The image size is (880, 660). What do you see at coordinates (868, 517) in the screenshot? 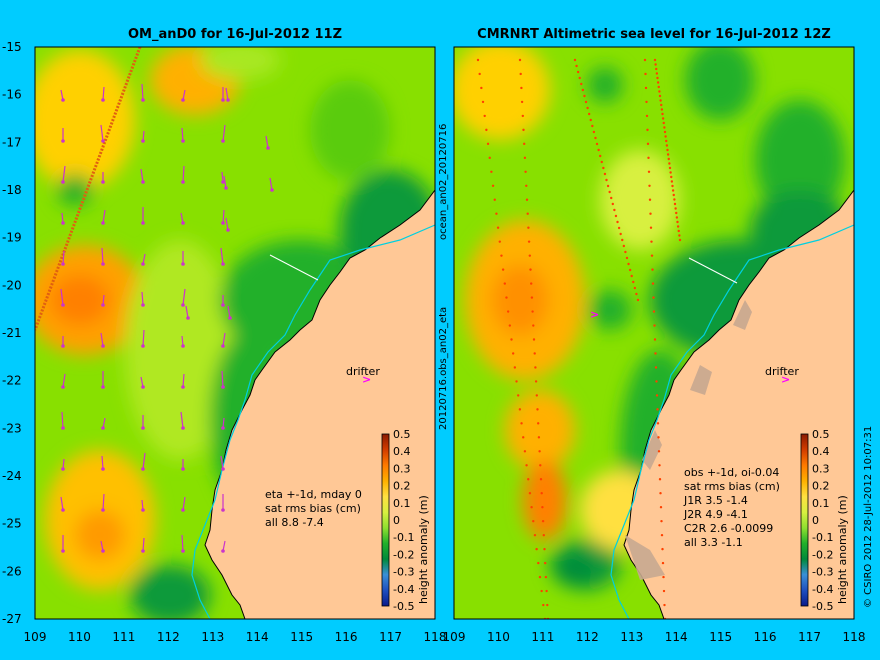
I see `copyright-label: © CSIRO 2012 28-Jul-2012 10:07:31` at bounding box center [868, 517].